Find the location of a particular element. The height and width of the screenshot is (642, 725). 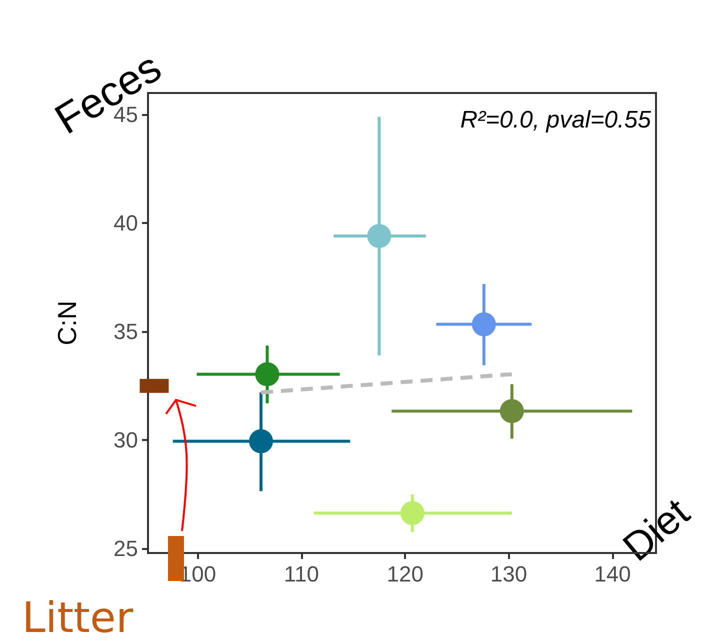

annotation: R²=0.0, pval=0.55 is located at coordinates (556, 120).